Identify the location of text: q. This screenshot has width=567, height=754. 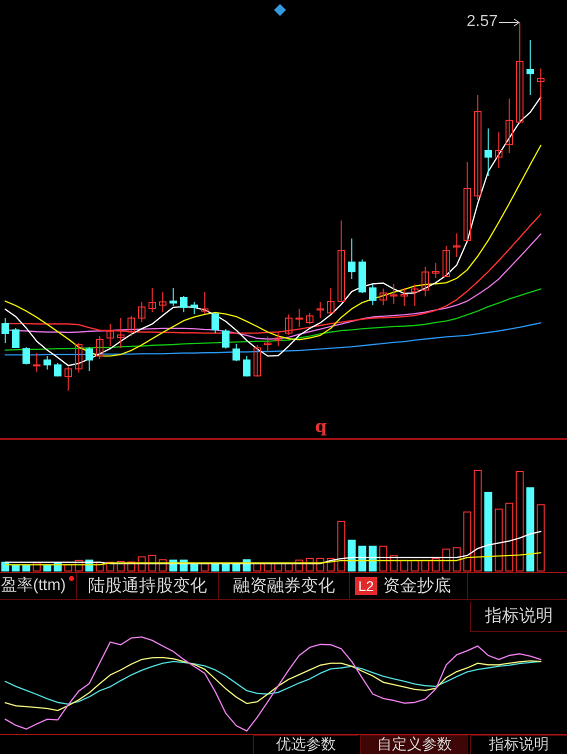
(321, 427).